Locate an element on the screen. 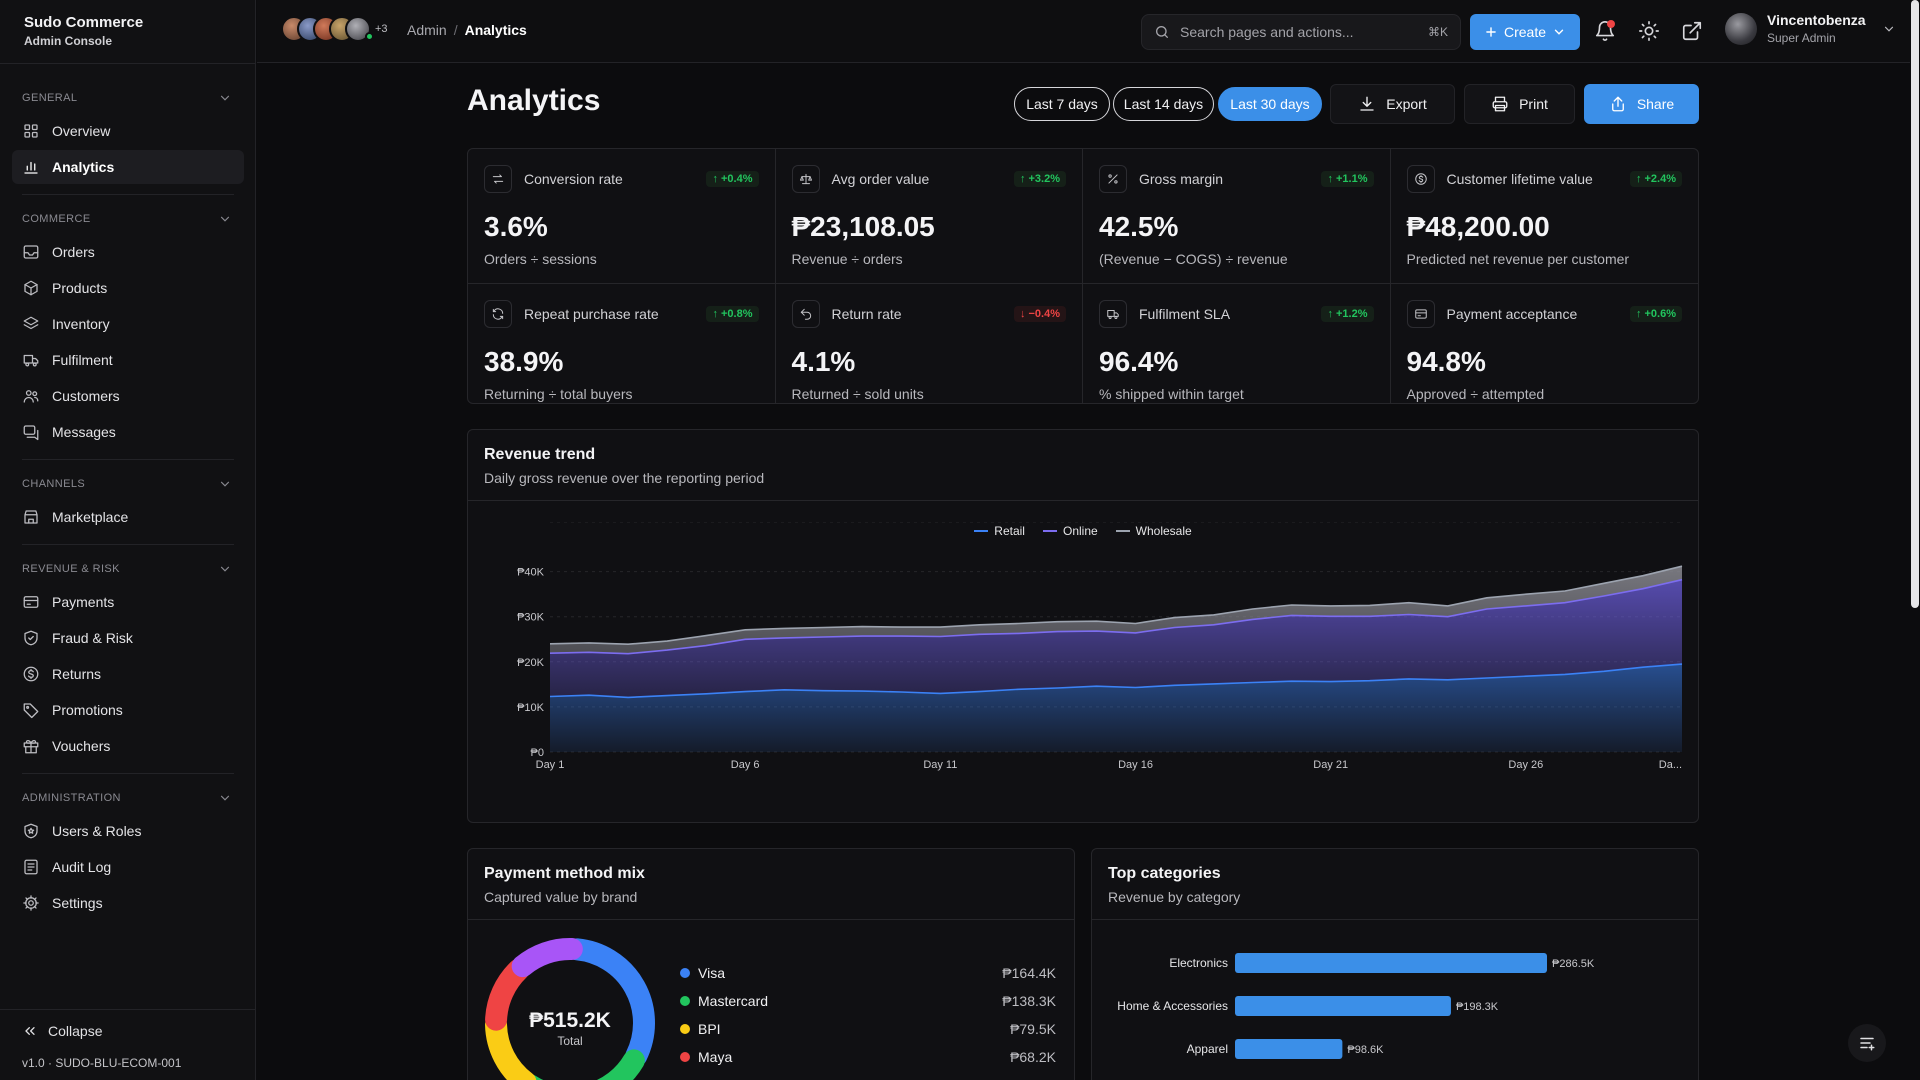 This screenshot has width=1920, height=1080. range-last-30-days: Last 30 days is located at coordinates (1270, 104).